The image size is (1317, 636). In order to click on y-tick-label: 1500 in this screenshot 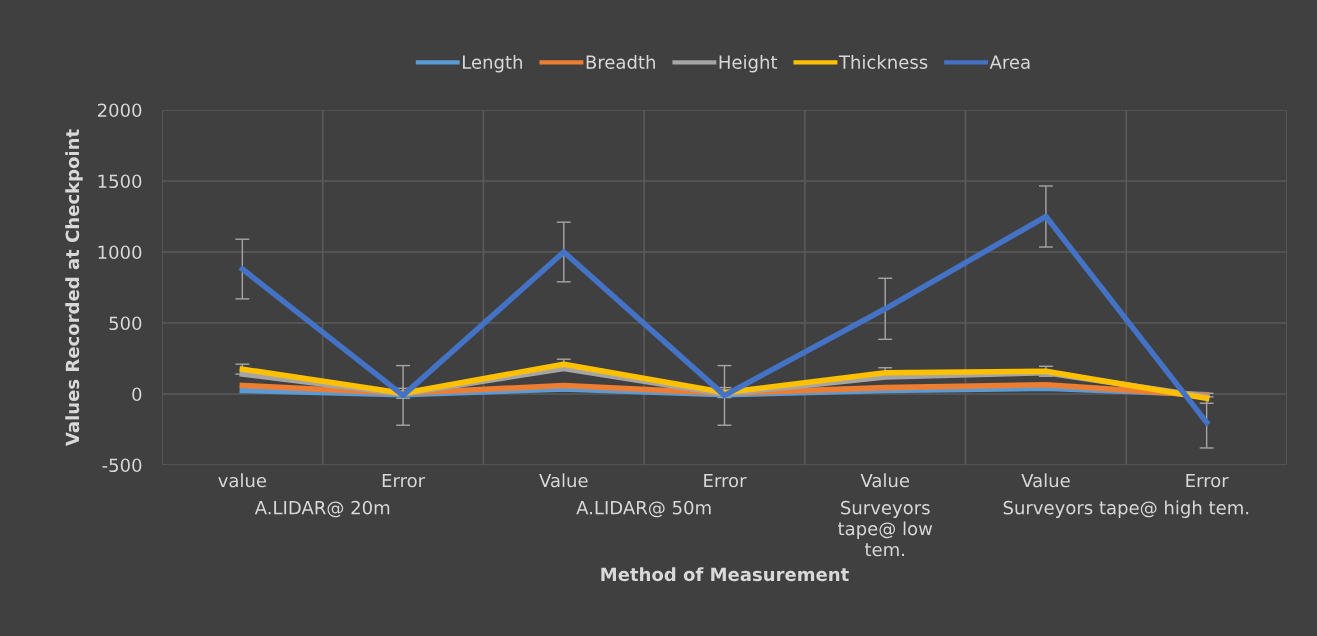, I will do `click(120, 181)`.